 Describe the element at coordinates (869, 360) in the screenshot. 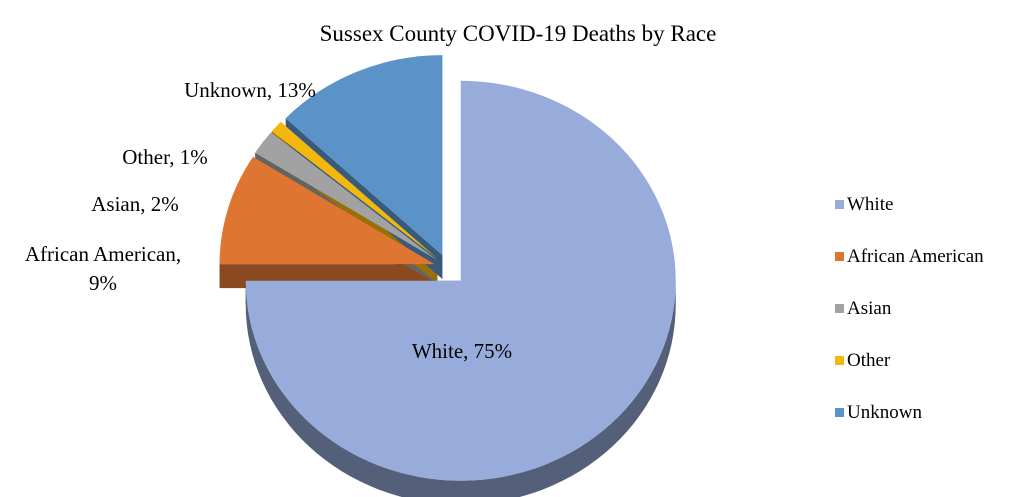

I see `legend-label: Other` at that location.